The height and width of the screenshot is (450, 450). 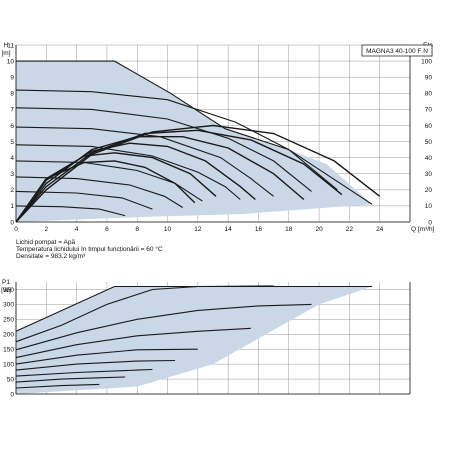 What do you see at coordinates (8, 320) in the screenshot?
I see `y-tick-label: 250` at bounding box center [8, 320].